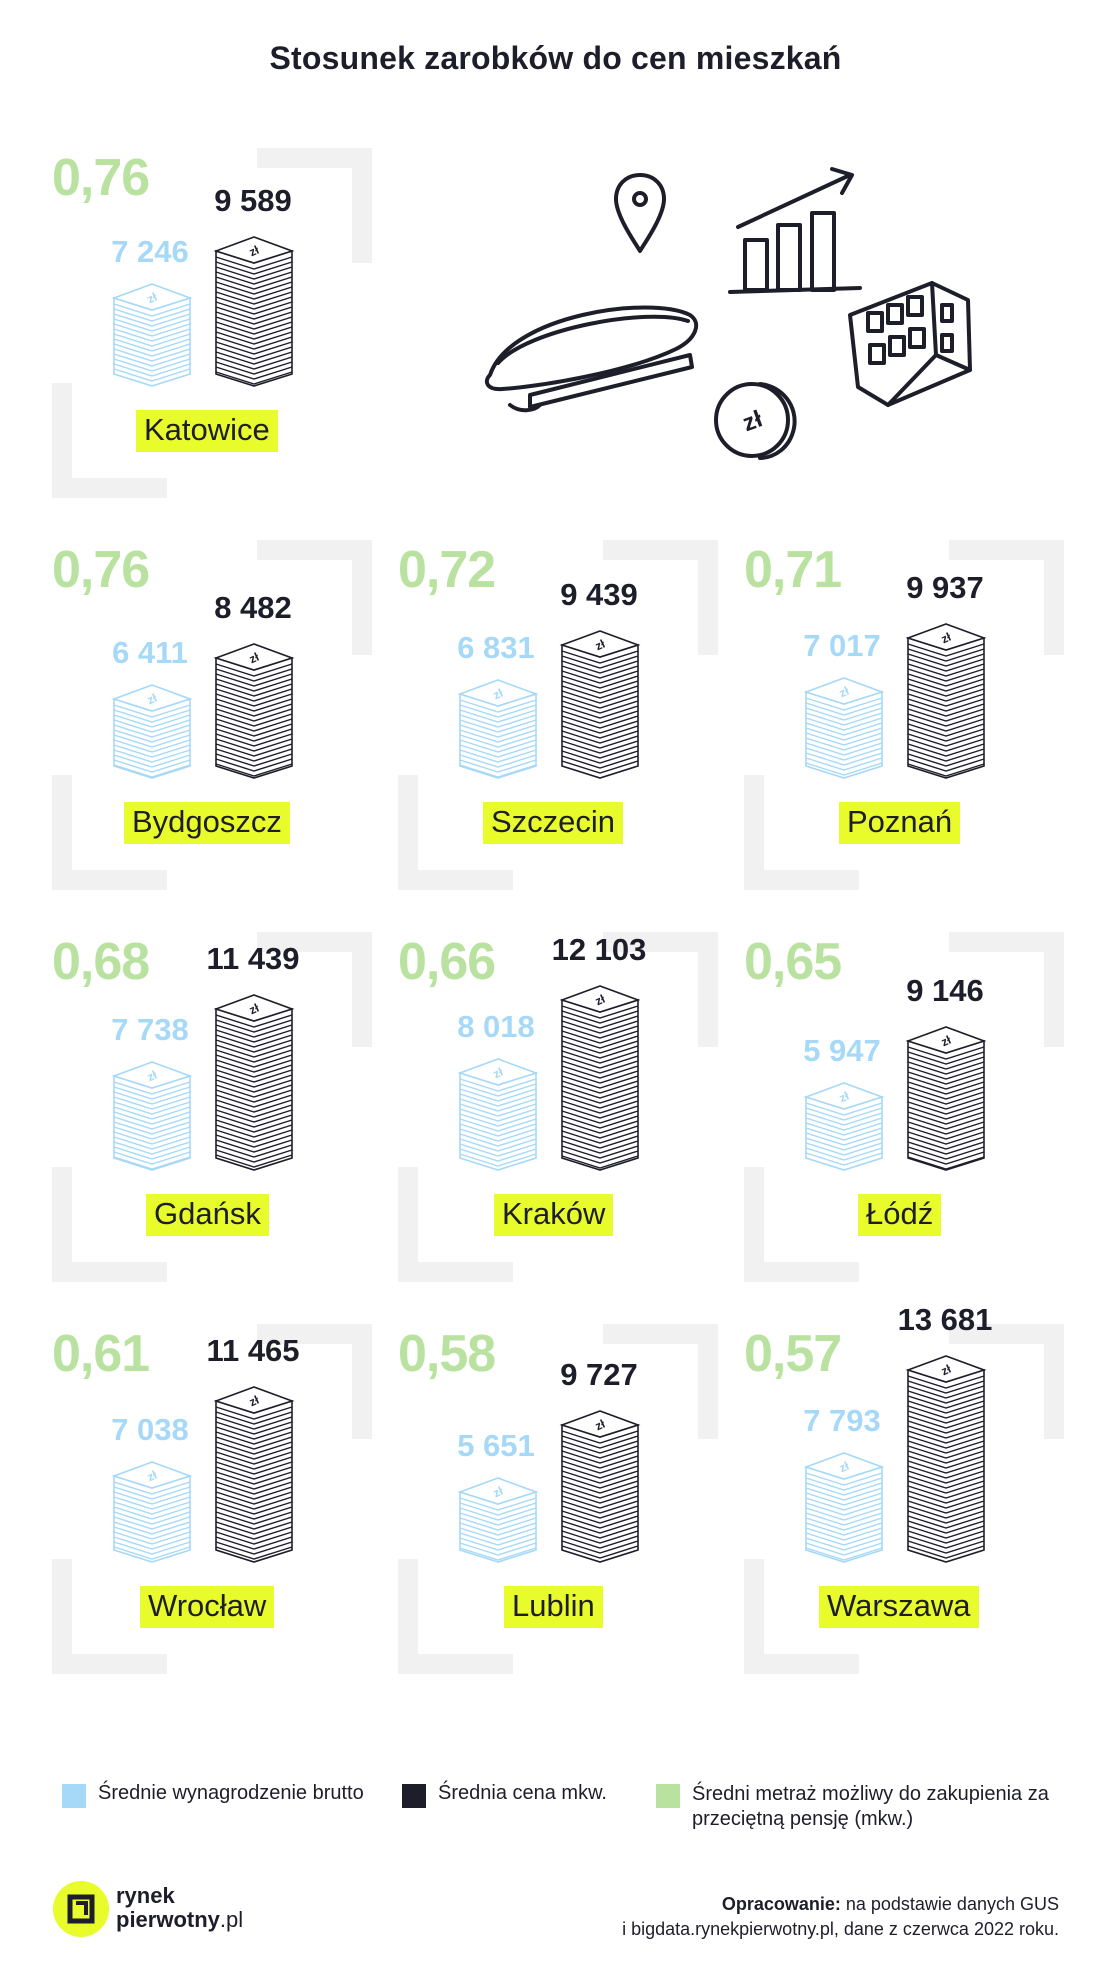 This screenshot has width=1111, height=1982. I want to click on city-card: 0,65 zł zł 5 947 9 146 Łódź, so click(904, 1107).